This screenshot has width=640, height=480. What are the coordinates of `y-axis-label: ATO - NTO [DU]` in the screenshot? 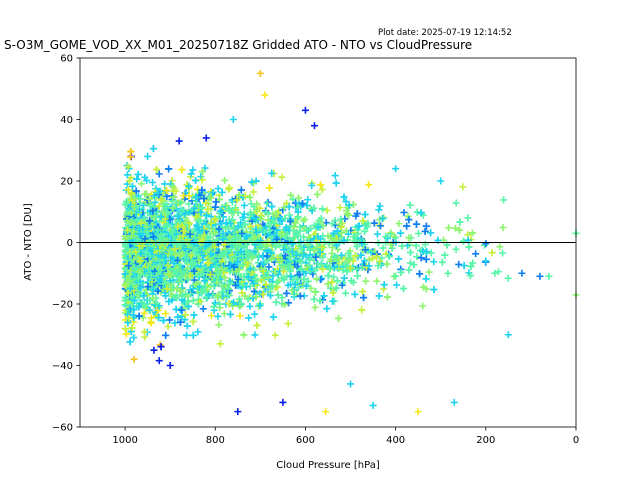 It's located at (28, 242).